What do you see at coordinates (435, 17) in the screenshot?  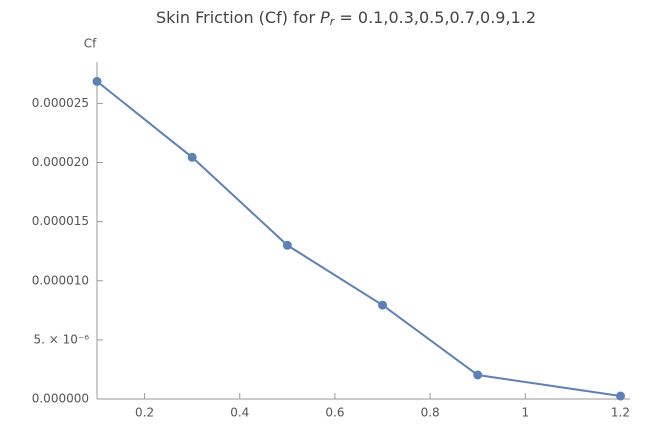 I see `title-text: = 0.1,0.3,0.5,0.7,0.9,1.2` at bounding box center [435, 17].